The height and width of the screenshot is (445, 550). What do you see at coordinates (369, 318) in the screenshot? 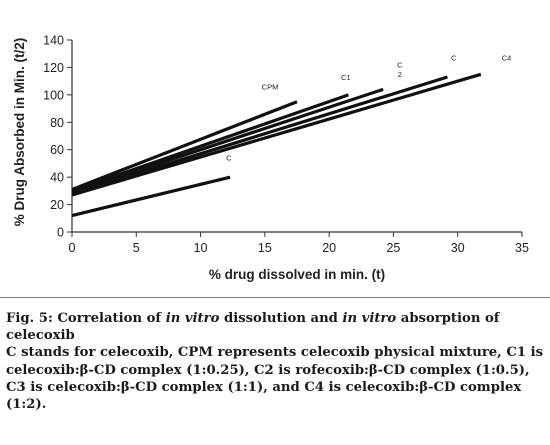
I see `caption-italic-2: in vitro` at bounding box center [369, 318].